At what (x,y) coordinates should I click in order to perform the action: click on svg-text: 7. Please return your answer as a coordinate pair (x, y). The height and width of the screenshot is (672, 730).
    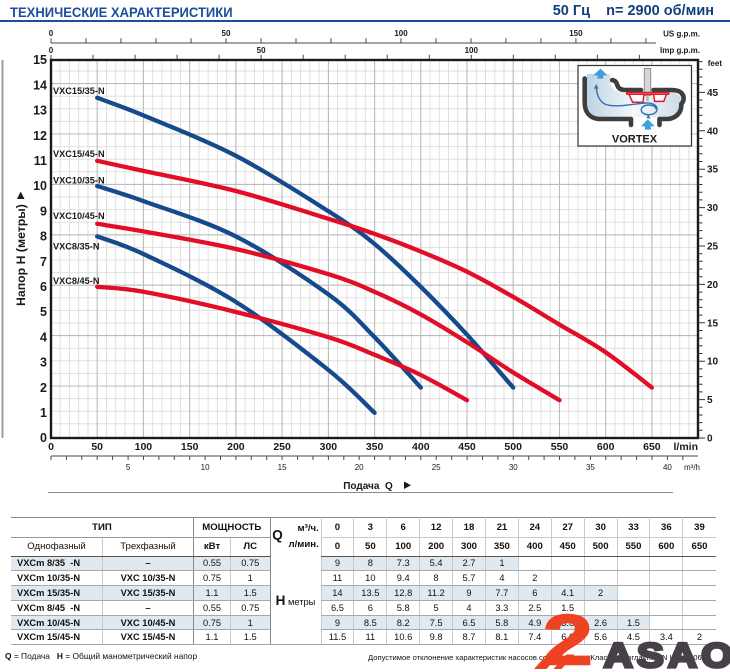
    Looking at the image, I should click on (43, 262).